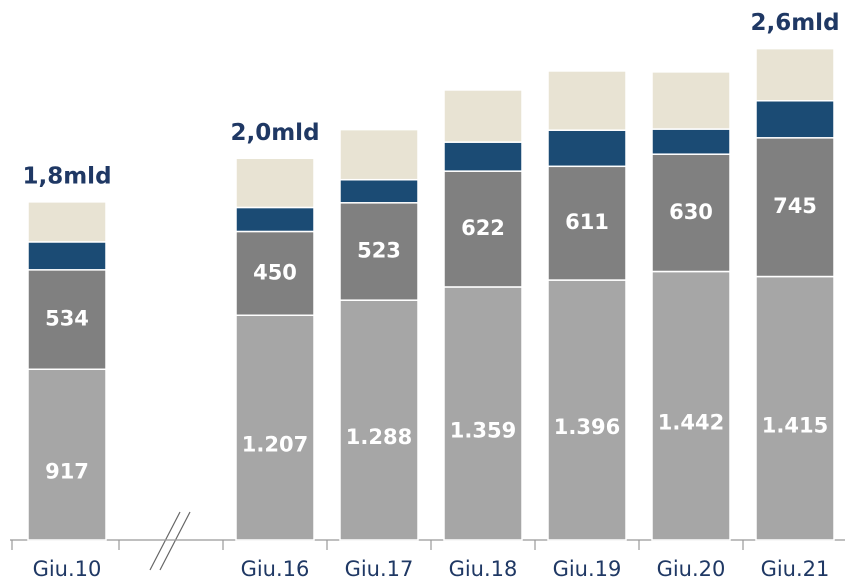  What do you see at coordinates (274, 133) in the screenshot?
I see `total-label: 2,0mld` at bounding box center [274, 133].